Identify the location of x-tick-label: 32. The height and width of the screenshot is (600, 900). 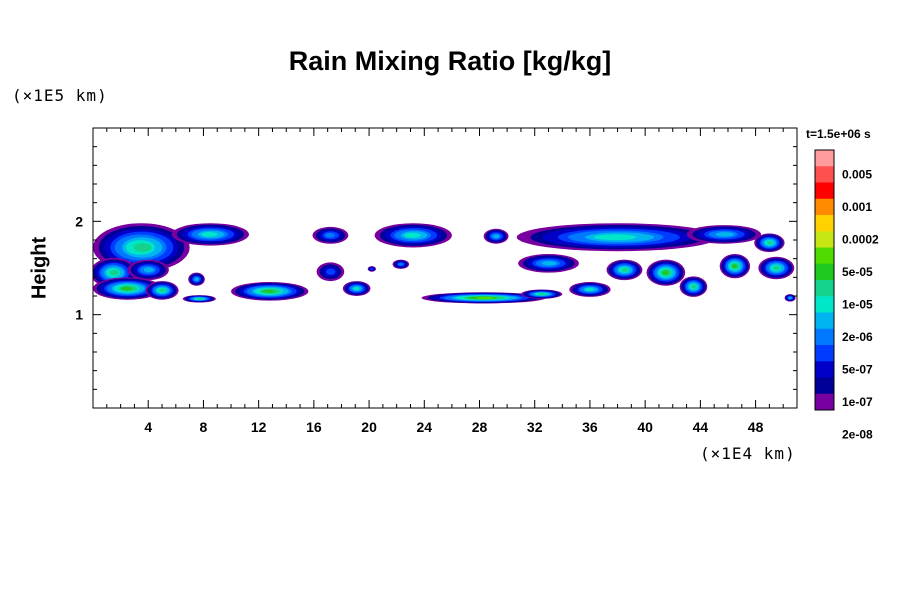
(535, 427).